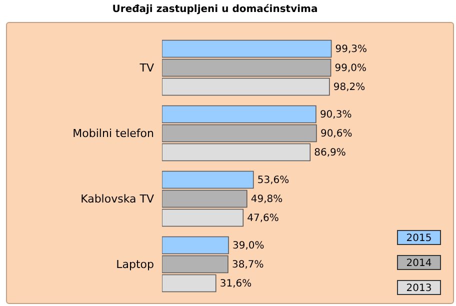 This screenshot has height=306, width=456. What do you see at coordinates (336, 115) in the screenshot?
I see `data-label: 90,3%` at bounding box center [336, 115].